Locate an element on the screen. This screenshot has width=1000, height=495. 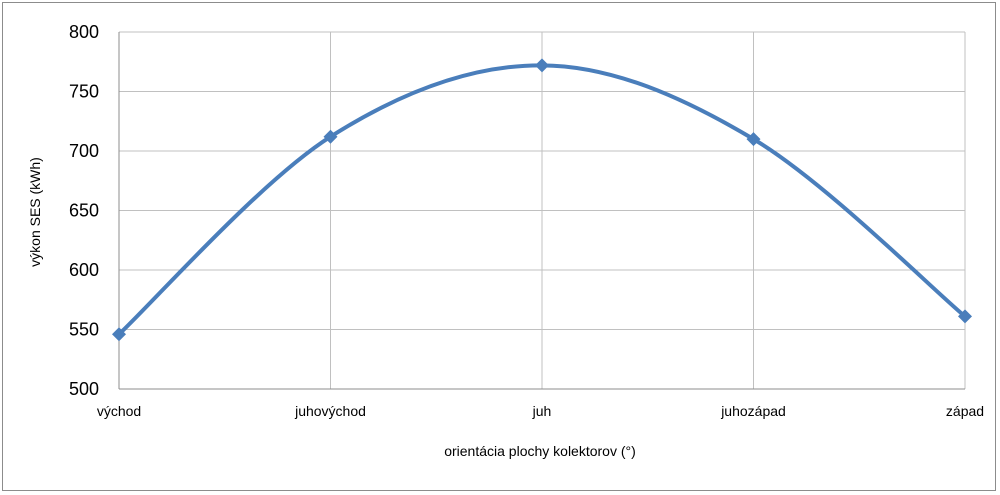
x-axis-title: orientácia plochy kolektorov (°) is located at coordinates (540, 451).